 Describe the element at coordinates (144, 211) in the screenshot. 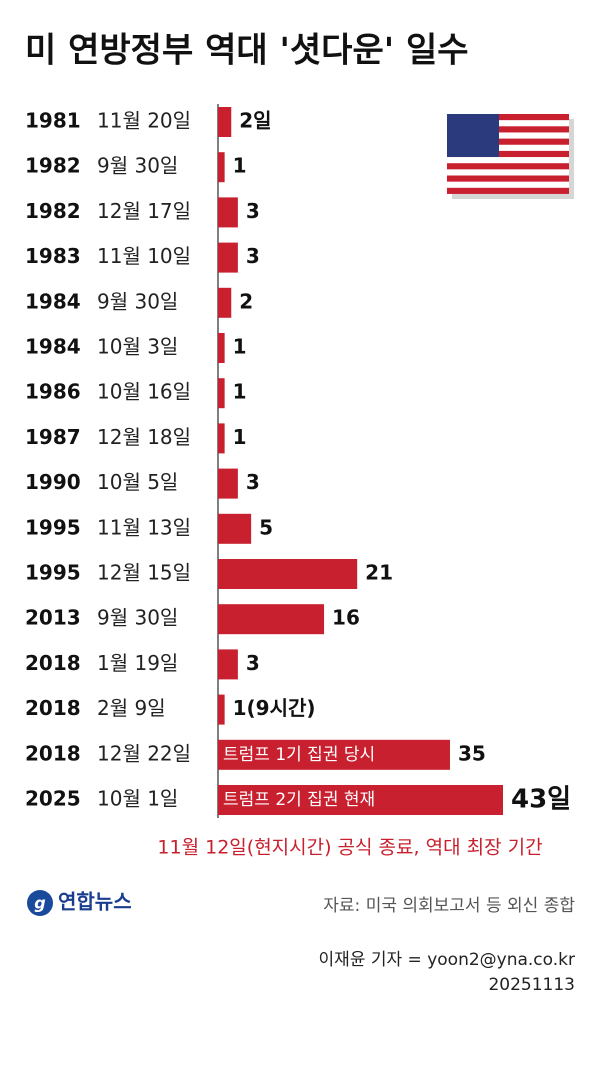

I see `date-label: 12월 17일` at that location.